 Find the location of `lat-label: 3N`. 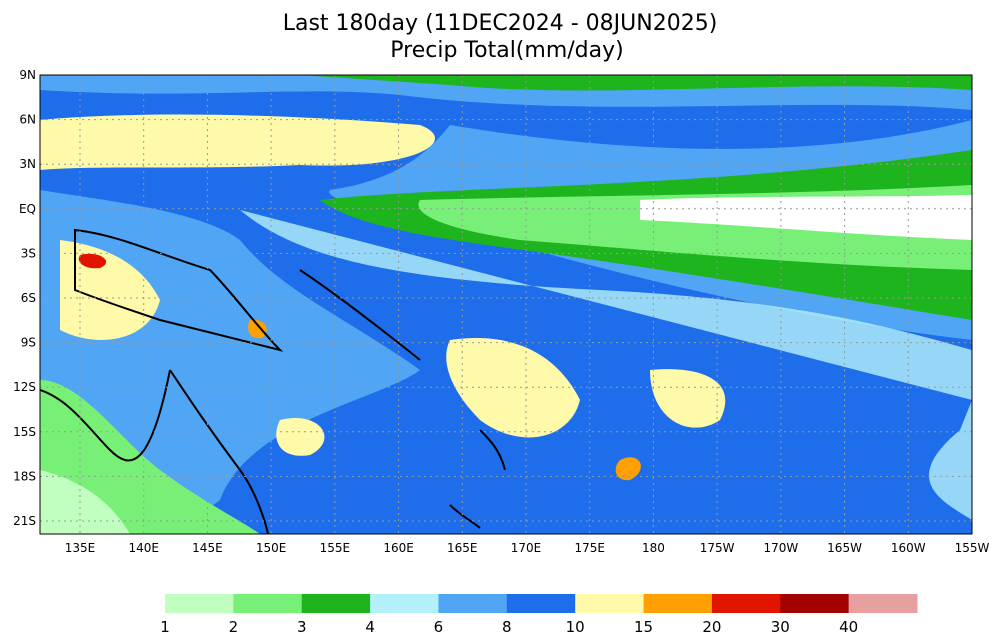

lat-label: 3N is located at coordinates (27, 164).